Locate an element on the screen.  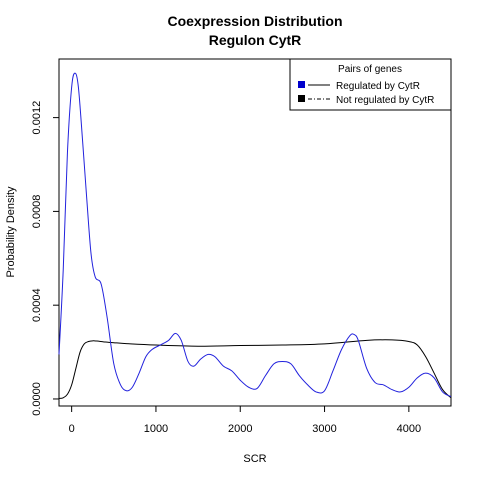
legend-title: Pairs of genes is located at coordinates (370, 69).